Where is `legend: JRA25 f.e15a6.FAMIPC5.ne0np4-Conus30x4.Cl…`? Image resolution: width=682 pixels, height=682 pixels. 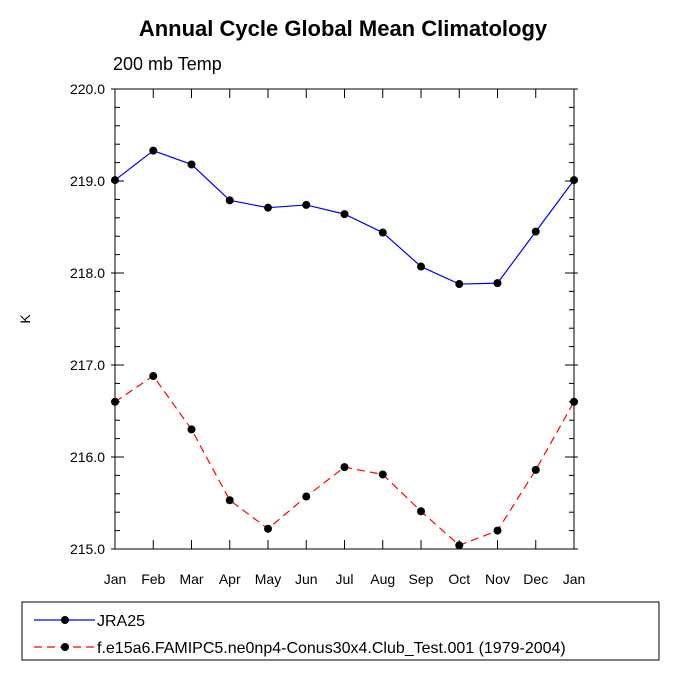 legend: JRA25 f.e15a6.FAMIPC5.ne0np4-Conus30x4.Cl… is located at coordinates (340, 631).